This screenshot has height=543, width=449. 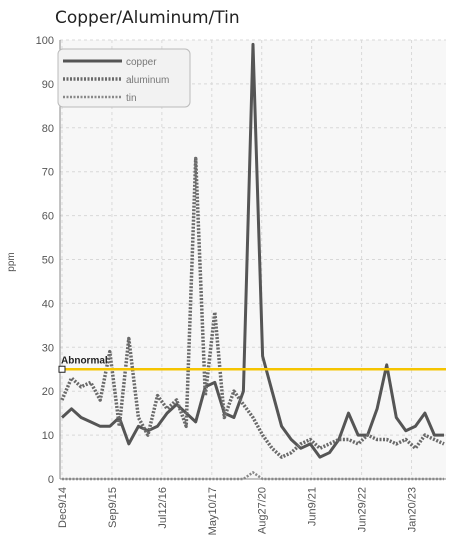 I want to click on y-tick-label: 80, so click(x=48, y=129).